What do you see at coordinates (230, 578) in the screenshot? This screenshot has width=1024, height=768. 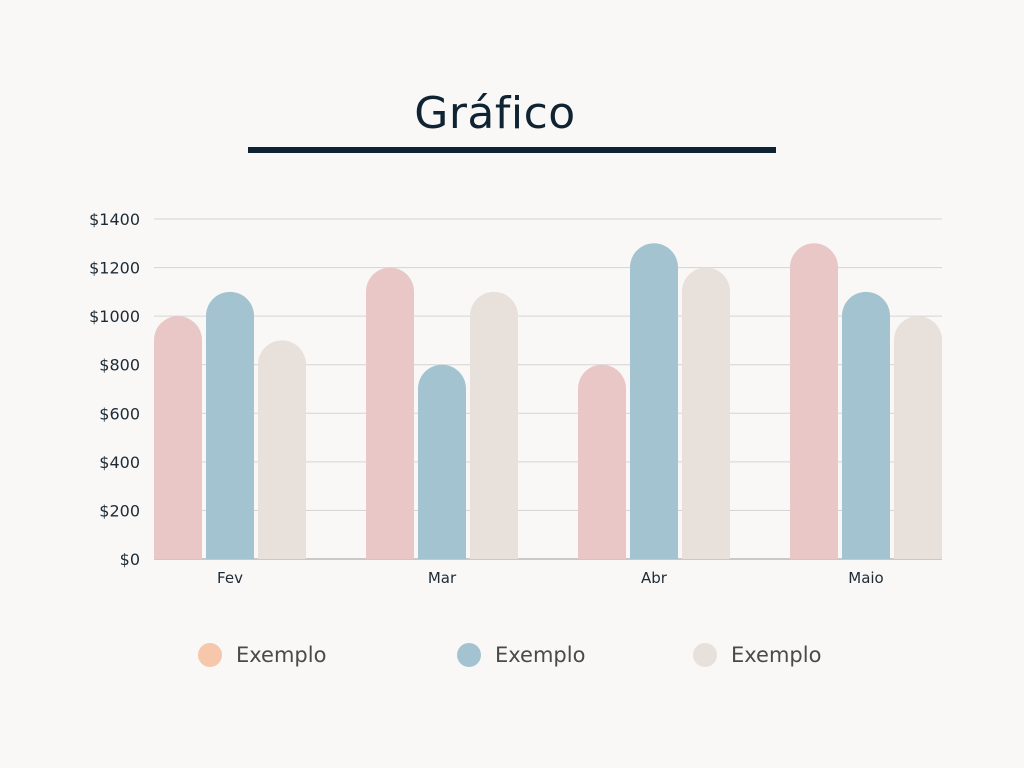 I see `x-tick-label: Fev` at bounding box center [230, 578].